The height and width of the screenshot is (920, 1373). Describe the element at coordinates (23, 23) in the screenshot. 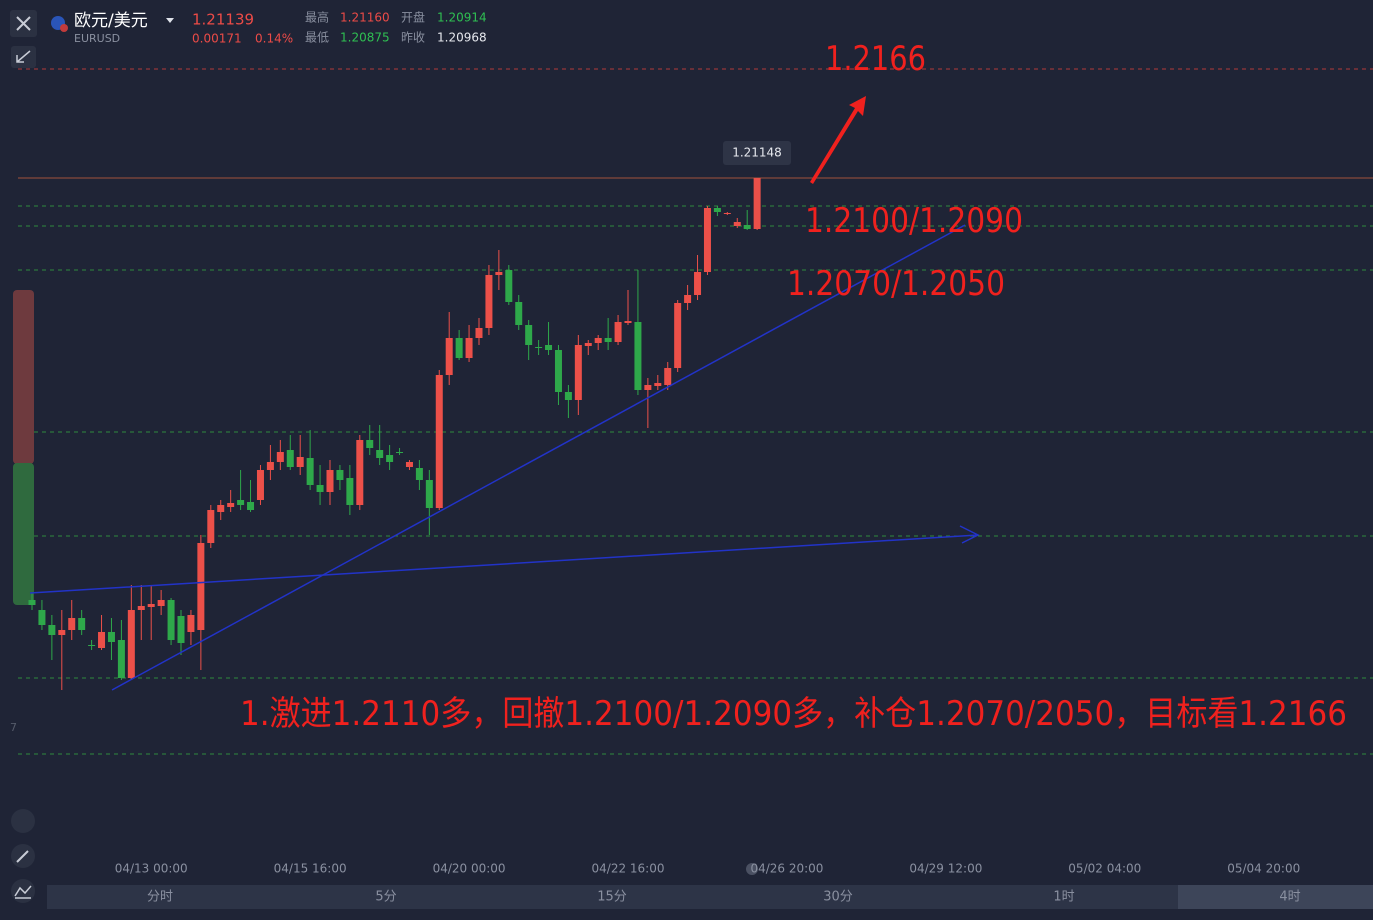

I see `close-icon` at that location.